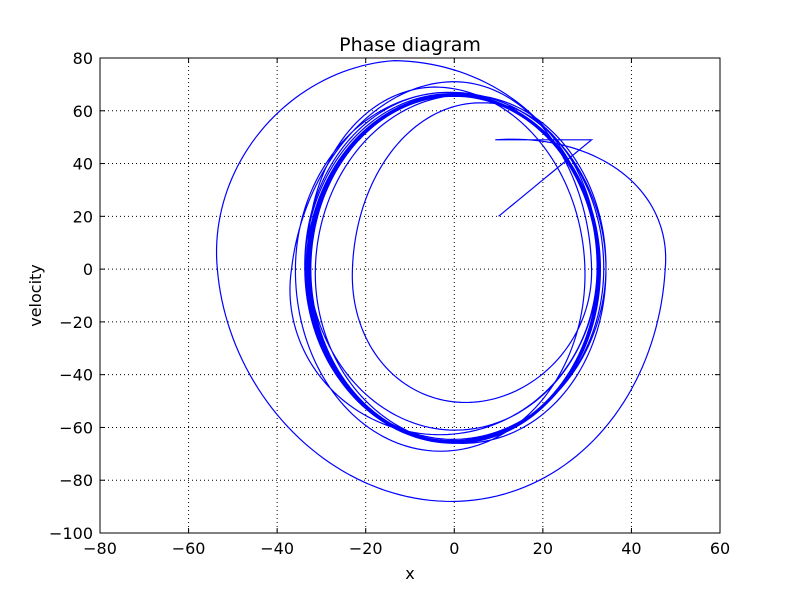  Describe the element at coordinates (83, 111) in the screenshot. I see `y-tick-label: 60` at that location.